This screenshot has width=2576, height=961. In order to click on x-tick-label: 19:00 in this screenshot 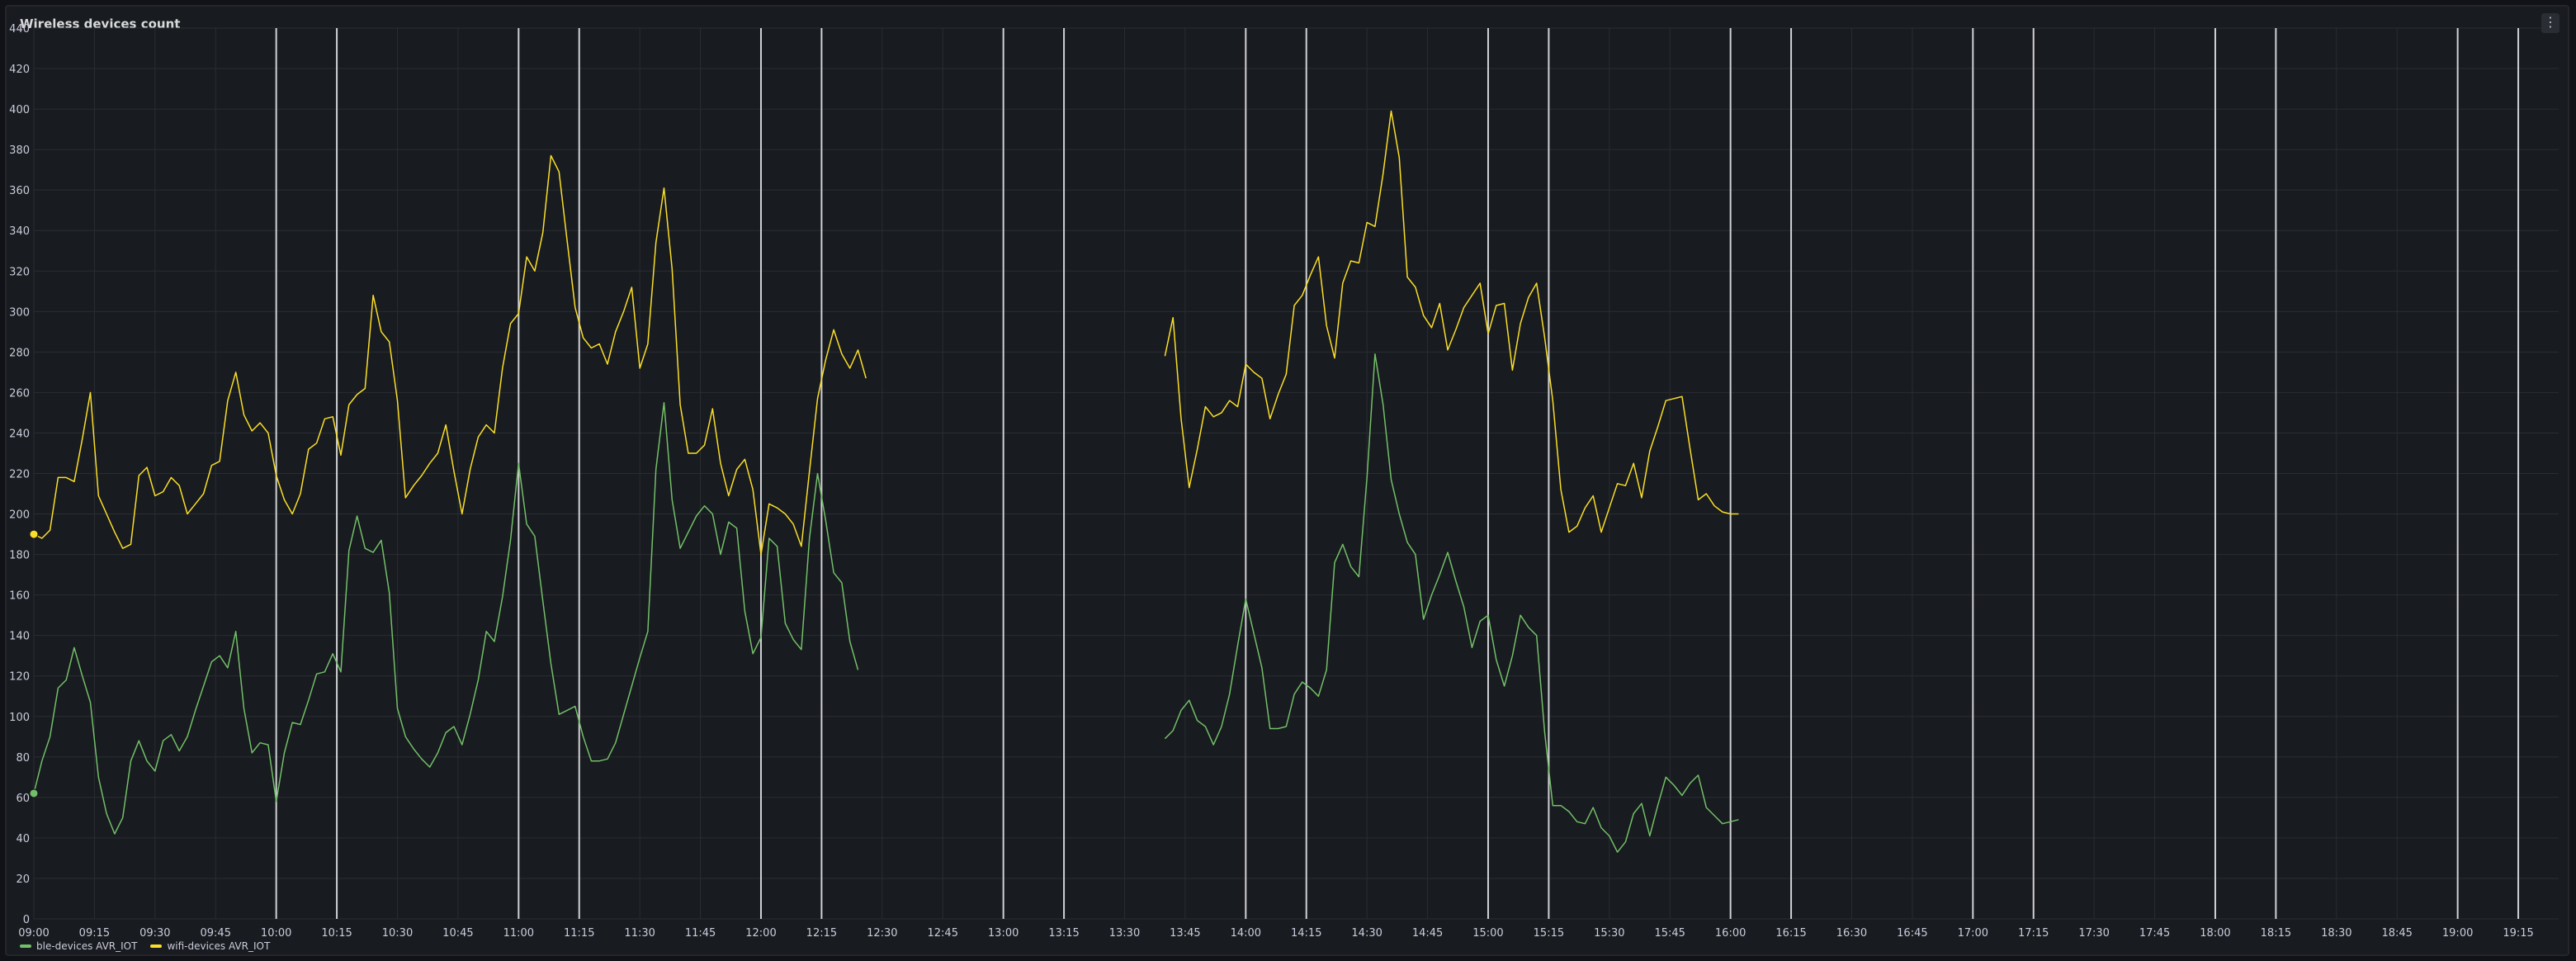, I will do `click(2457, 933)`.